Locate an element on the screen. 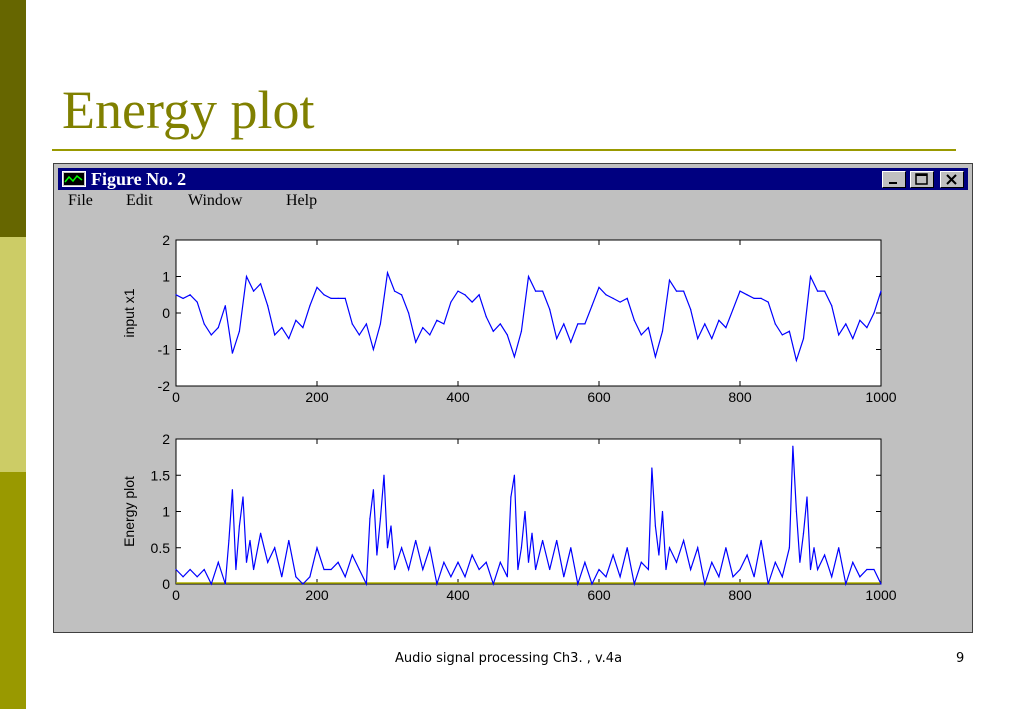 This screenshot has width=1024, height=709. maximize-button is located at coordinates (922, 179).